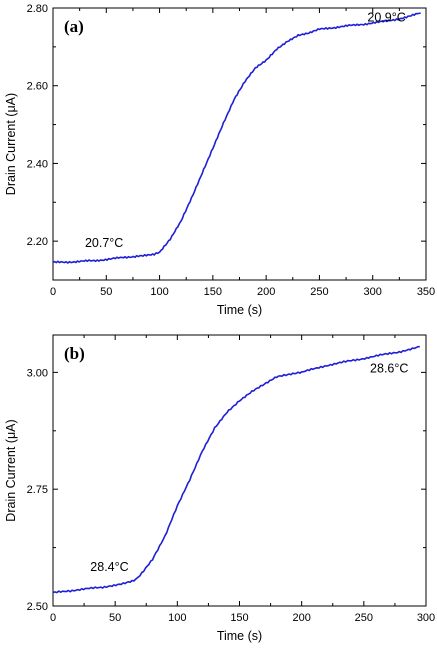 Image resolution: width=437 pixels, height=657 pixels. What do you see at coordinates (386, 18) in the screenshot?
I see `temperature-annotation: 20.9°C` at bounding box center [386, 18].